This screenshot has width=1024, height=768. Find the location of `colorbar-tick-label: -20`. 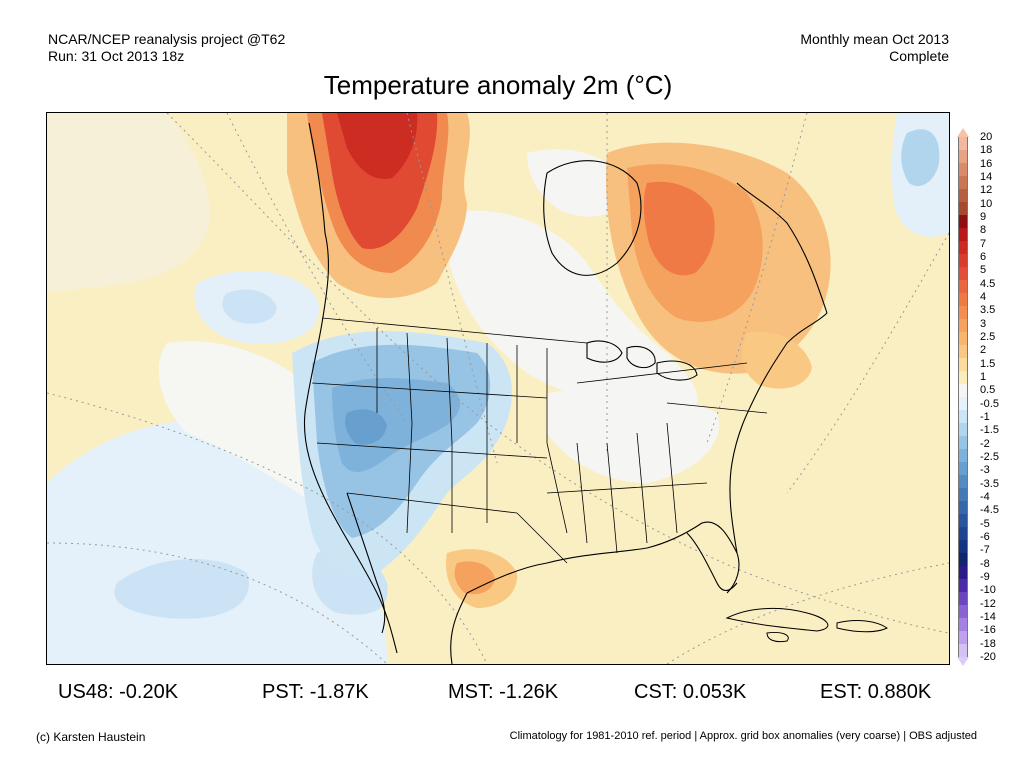

colorbar-tick-label: -20 is located at coordinates (988, 657).